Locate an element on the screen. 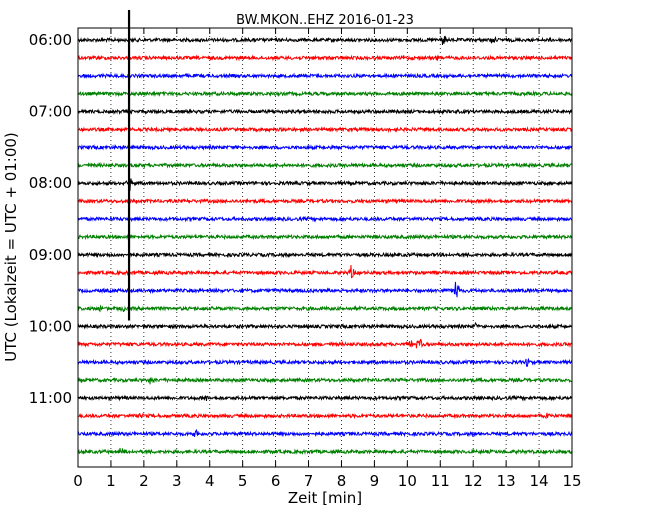 Image resolution: width=650 pixels, height=520 pixels. x-tick-label: 15 is located at coordinates (571, 481).